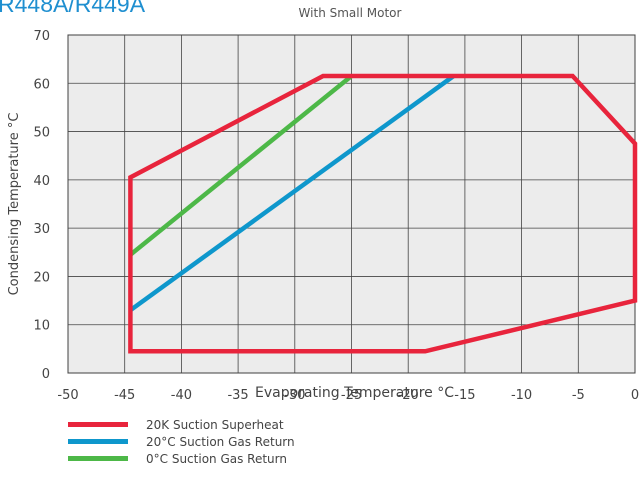 The width and height of the screenshot is (641, 504). What do you see at coordinates (351, 395) in the screenshot?
I see `x-tick-label: -25` at bounding box center [351, 395].